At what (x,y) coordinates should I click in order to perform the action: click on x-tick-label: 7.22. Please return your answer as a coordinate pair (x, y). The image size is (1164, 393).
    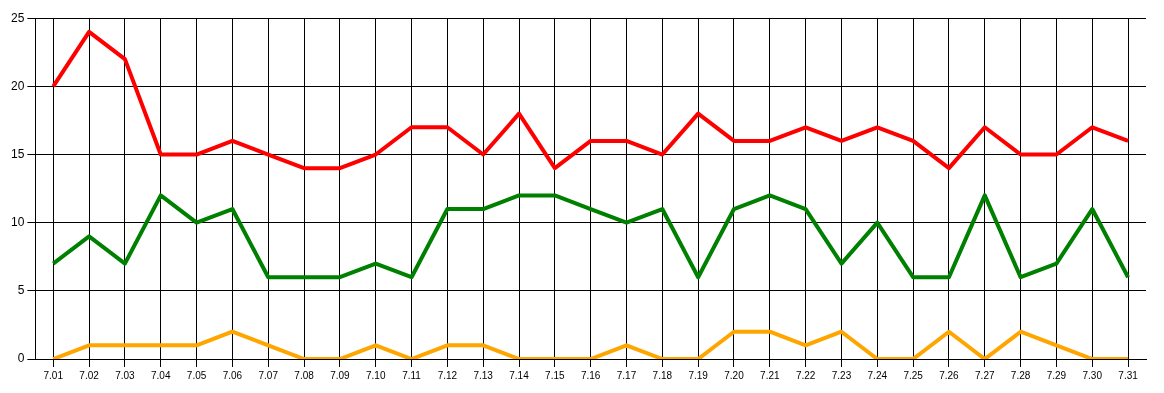
    Looking at the image, I should click on (805, 375).